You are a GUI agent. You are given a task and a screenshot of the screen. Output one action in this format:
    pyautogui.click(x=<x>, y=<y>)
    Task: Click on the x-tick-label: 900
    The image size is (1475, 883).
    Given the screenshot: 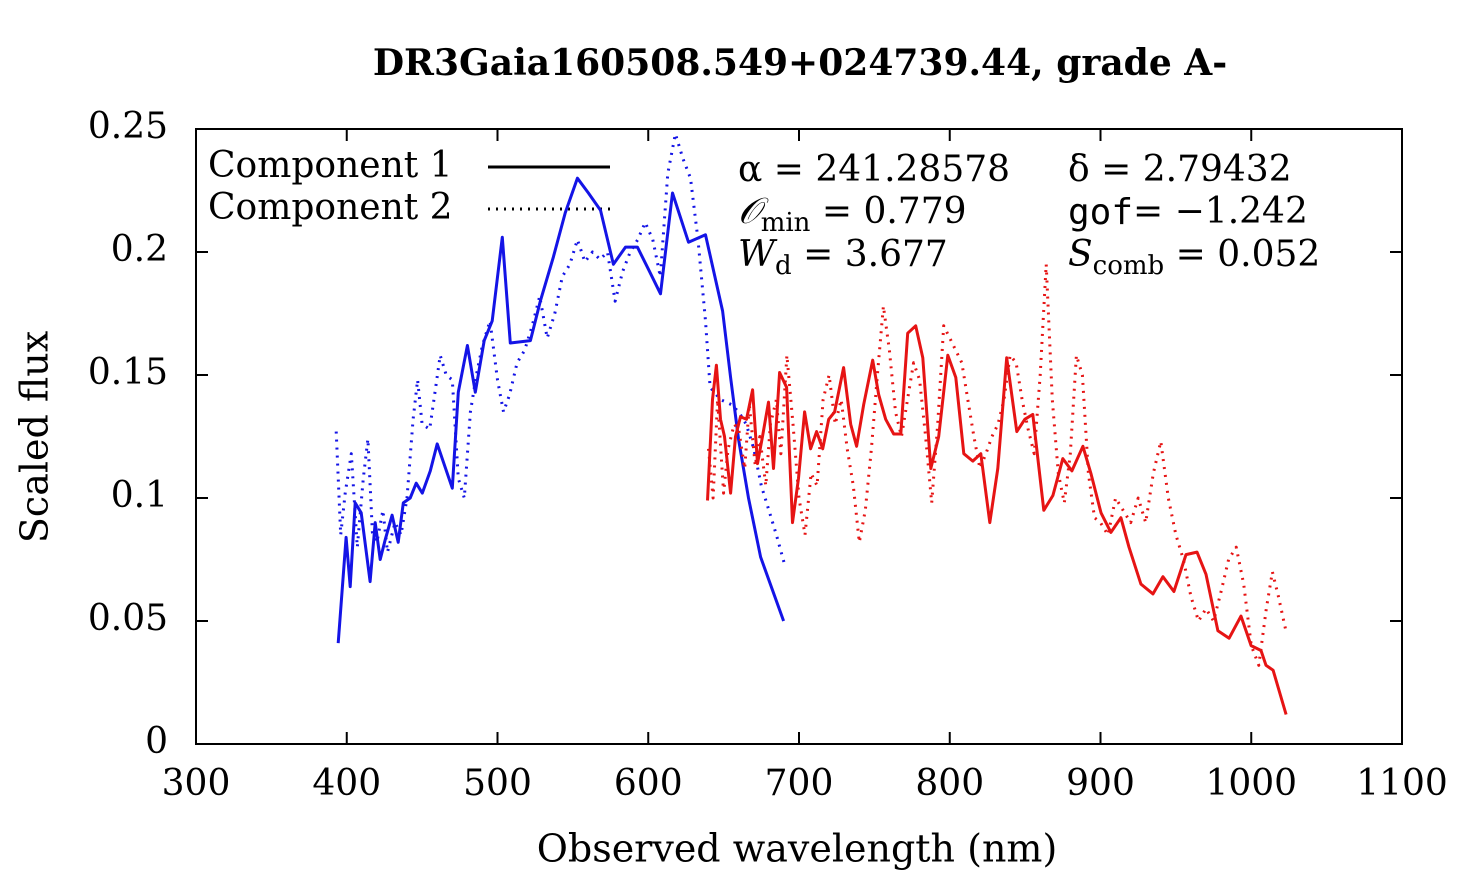 What is the action you would take?
    pyautogui.click(x=1100, y=783)
    